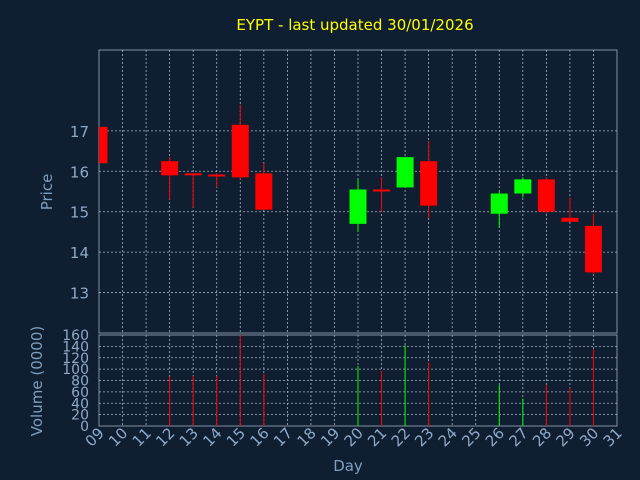  What do you see at coordinates (189, 437) in the screenshot?
I see `x-tick-label: 13` at bounding box center [189, 437].